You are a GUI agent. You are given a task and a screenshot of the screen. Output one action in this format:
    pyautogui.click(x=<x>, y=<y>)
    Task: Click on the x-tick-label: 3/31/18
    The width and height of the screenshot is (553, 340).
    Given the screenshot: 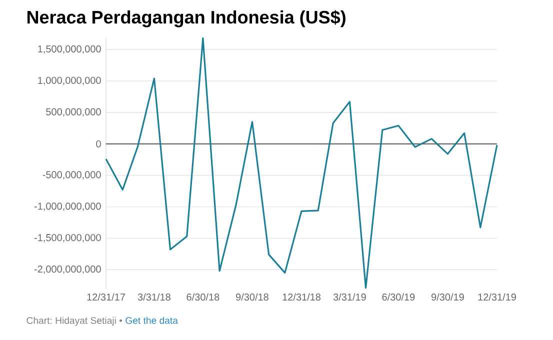 What is the action you would take?
    pyautogui.click(x=154, y=297)
    